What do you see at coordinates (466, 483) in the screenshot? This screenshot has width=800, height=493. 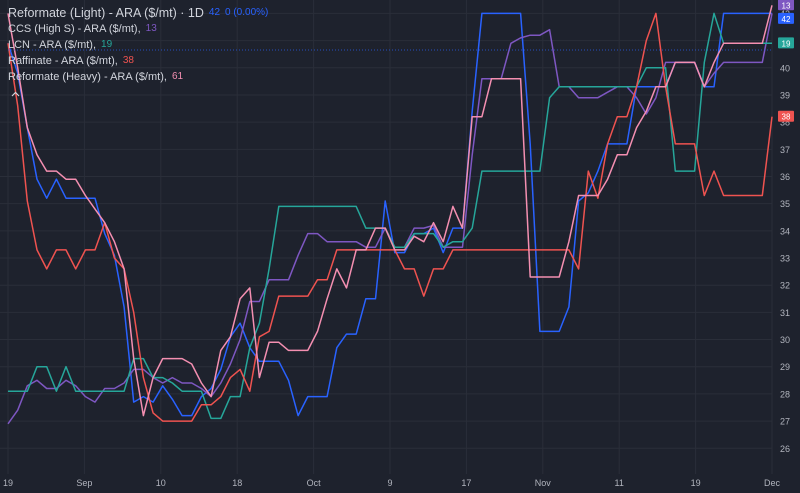 I see `x-tick-label: 17` at bounding box center [466, 483].